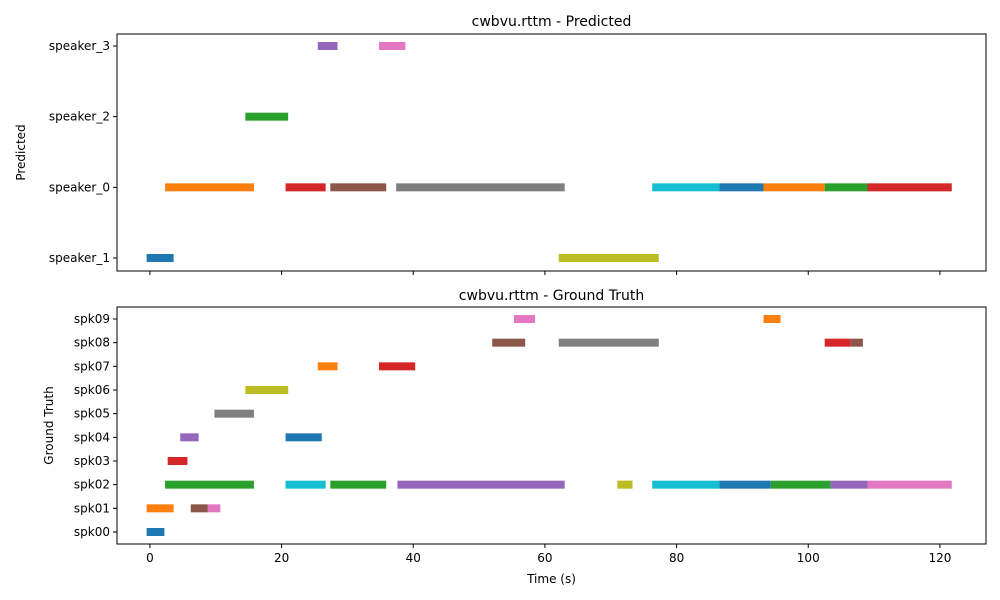 The width and height of the screenshot is (1000, 600). I want to click on ground-truth-title: cwbvu.rttm - Ground Truth, so click(551, 296).